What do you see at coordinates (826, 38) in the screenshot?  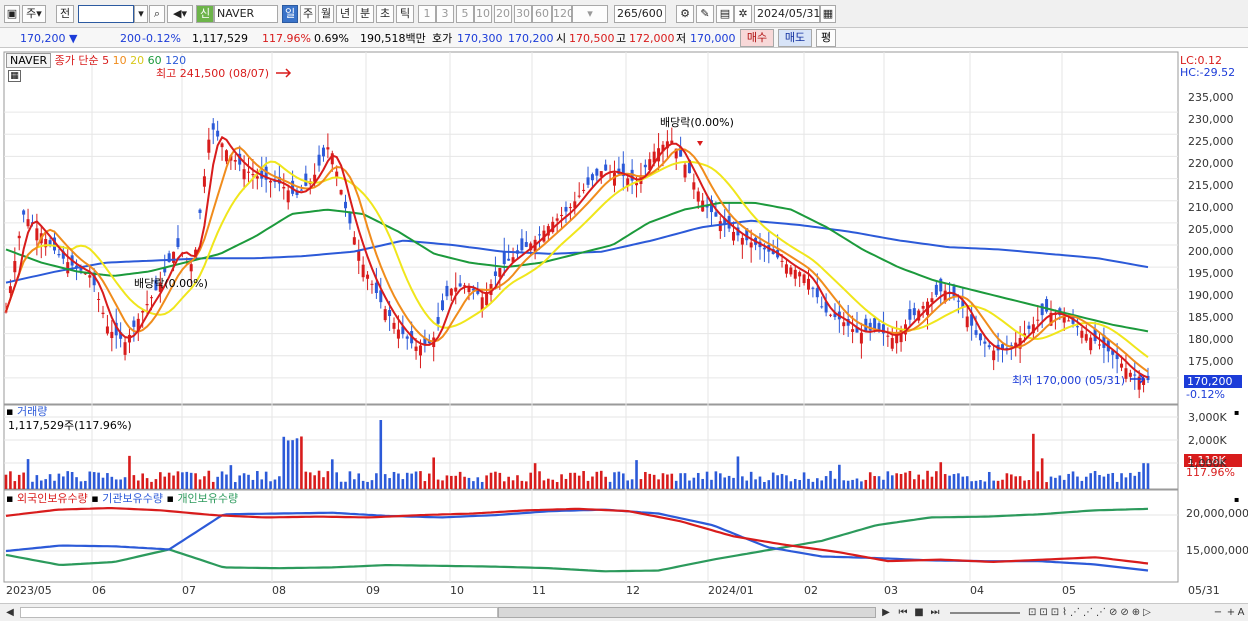 I see `flat-button: 평` at bounding box center [826, 38].